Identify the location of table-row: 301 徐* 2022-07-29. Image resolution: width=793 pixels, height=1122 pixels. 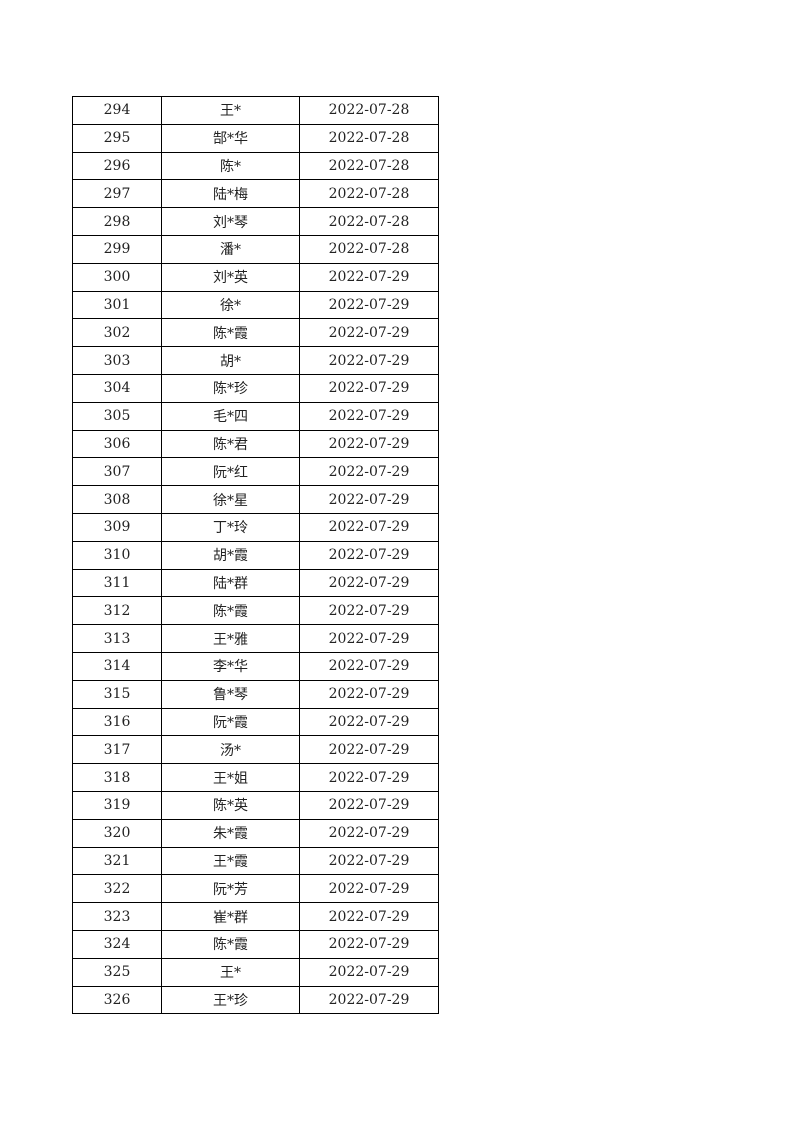
(255, 305).